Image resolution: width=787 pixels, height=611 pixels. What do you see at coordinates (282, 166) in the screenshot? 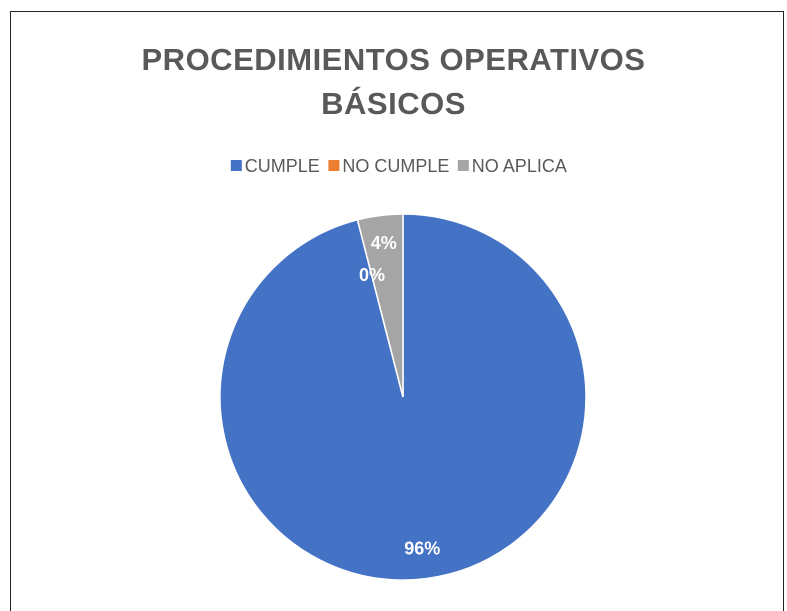
I see `legend-label: CUMPLE` at bounding box center [282, 166].